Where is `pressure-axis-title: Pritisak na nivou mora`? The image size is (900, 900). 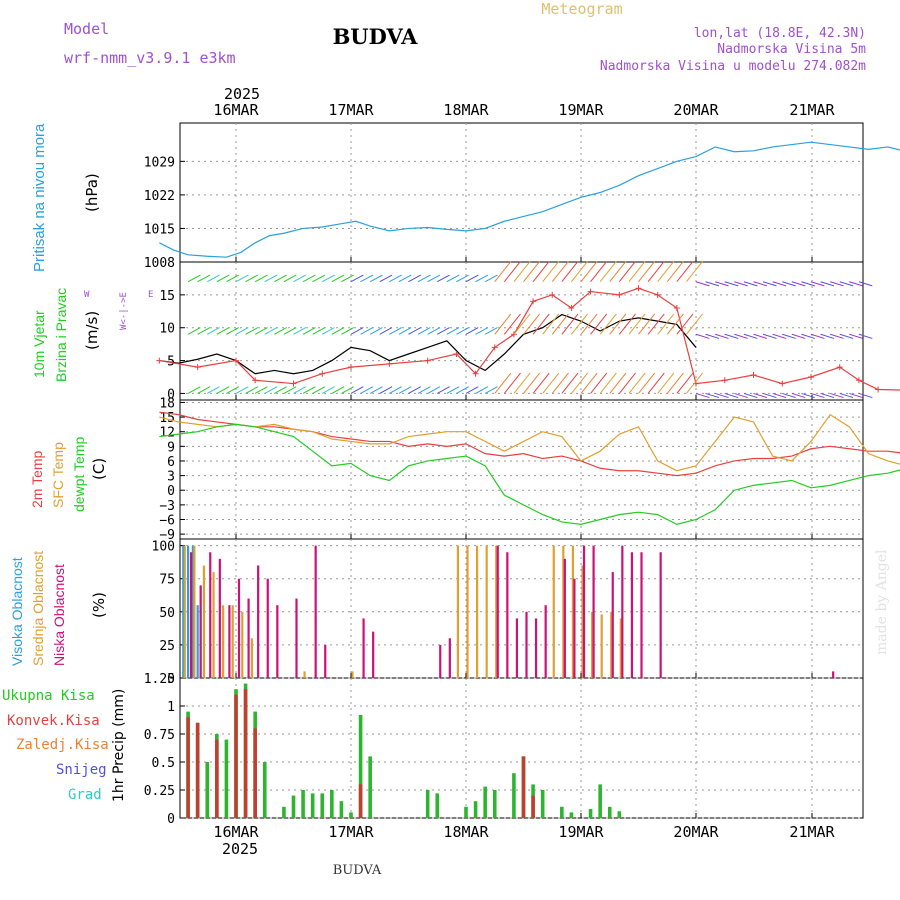
pressure-axis-title: Pritisak na nivou mora is located at coordinates (39, 197).